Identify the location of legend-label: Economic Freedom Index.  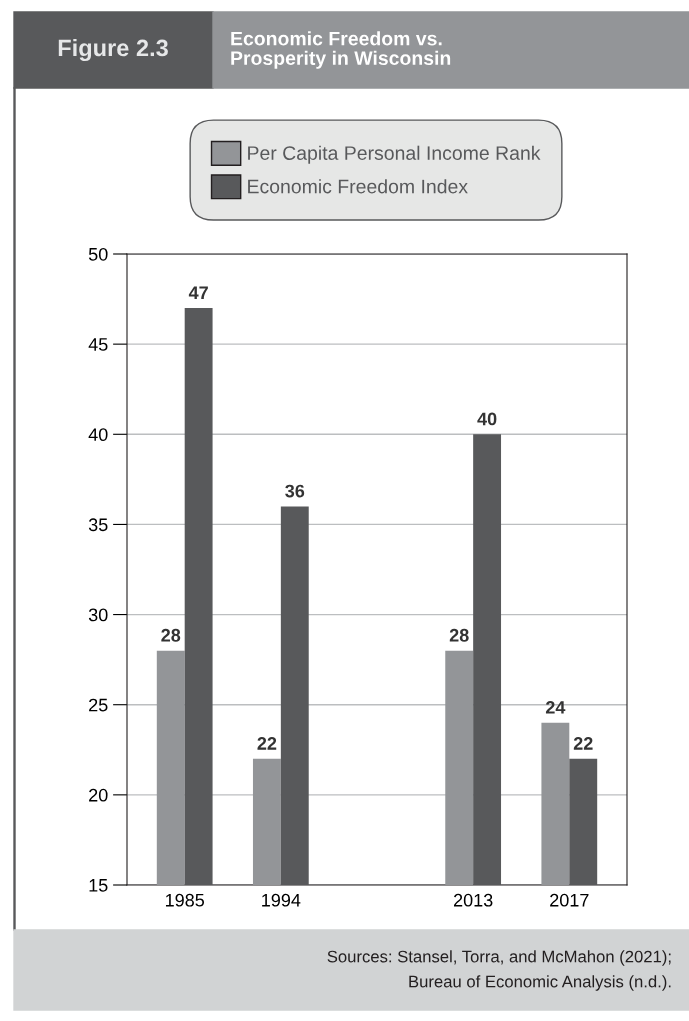
(358, 186).